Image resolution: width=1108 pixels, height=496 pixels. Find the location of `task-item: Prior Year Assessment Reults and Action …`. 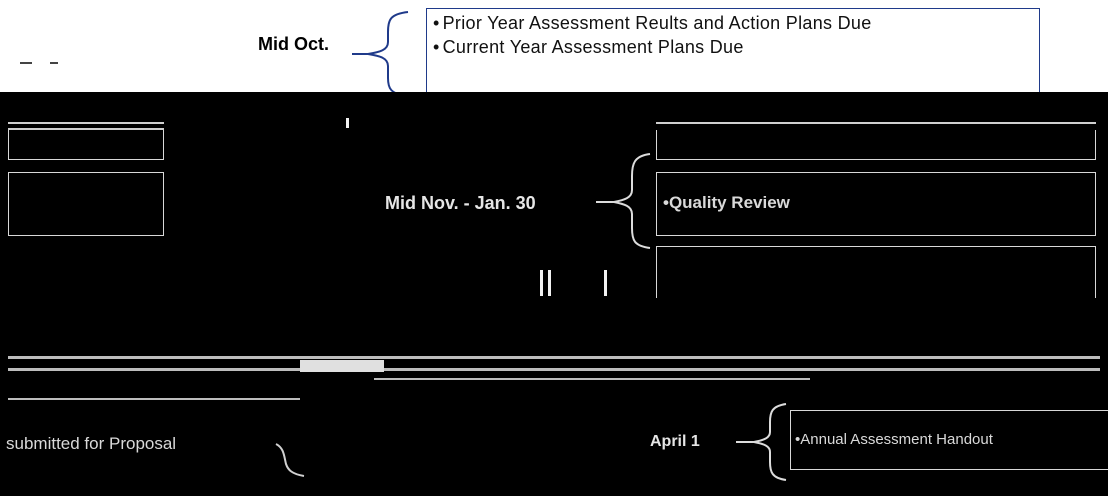

task-item: Prior Year Assessment Reults and Action … is located at coordinates (733, 23).